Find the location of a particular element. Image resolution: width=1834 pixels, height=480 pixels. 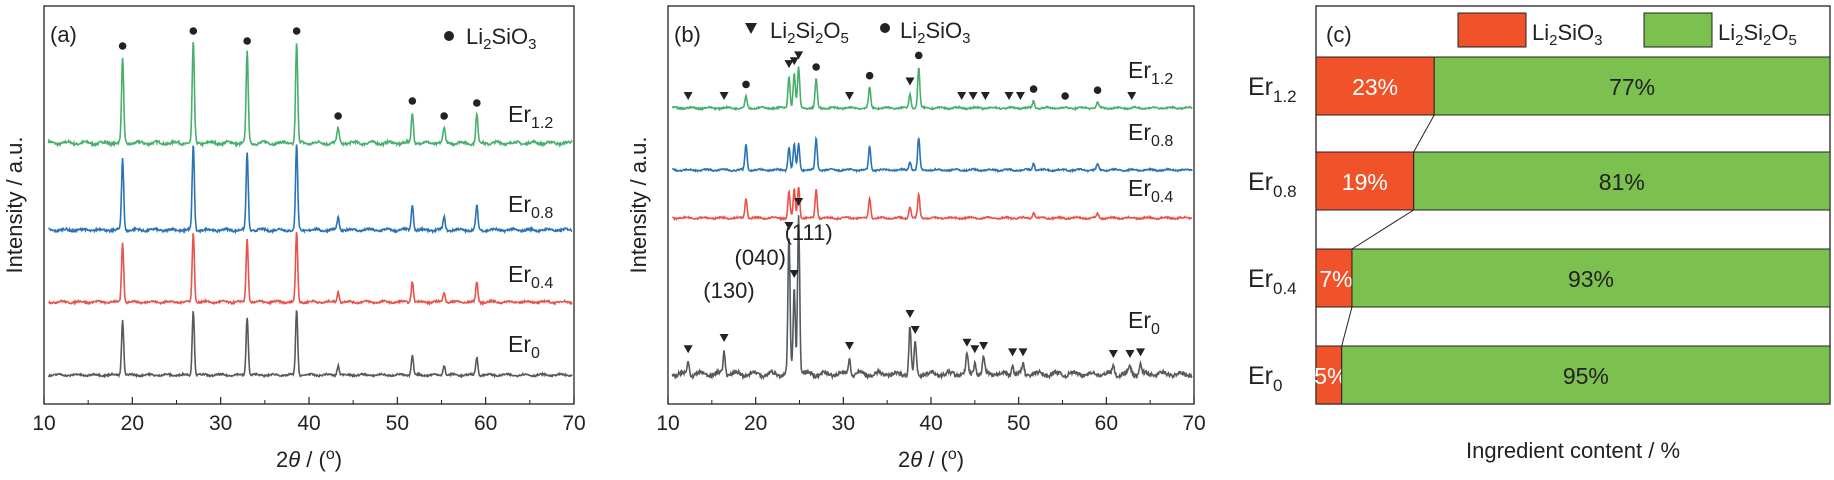

bar-value-label: 95% is located at coordinates (1586, 376).